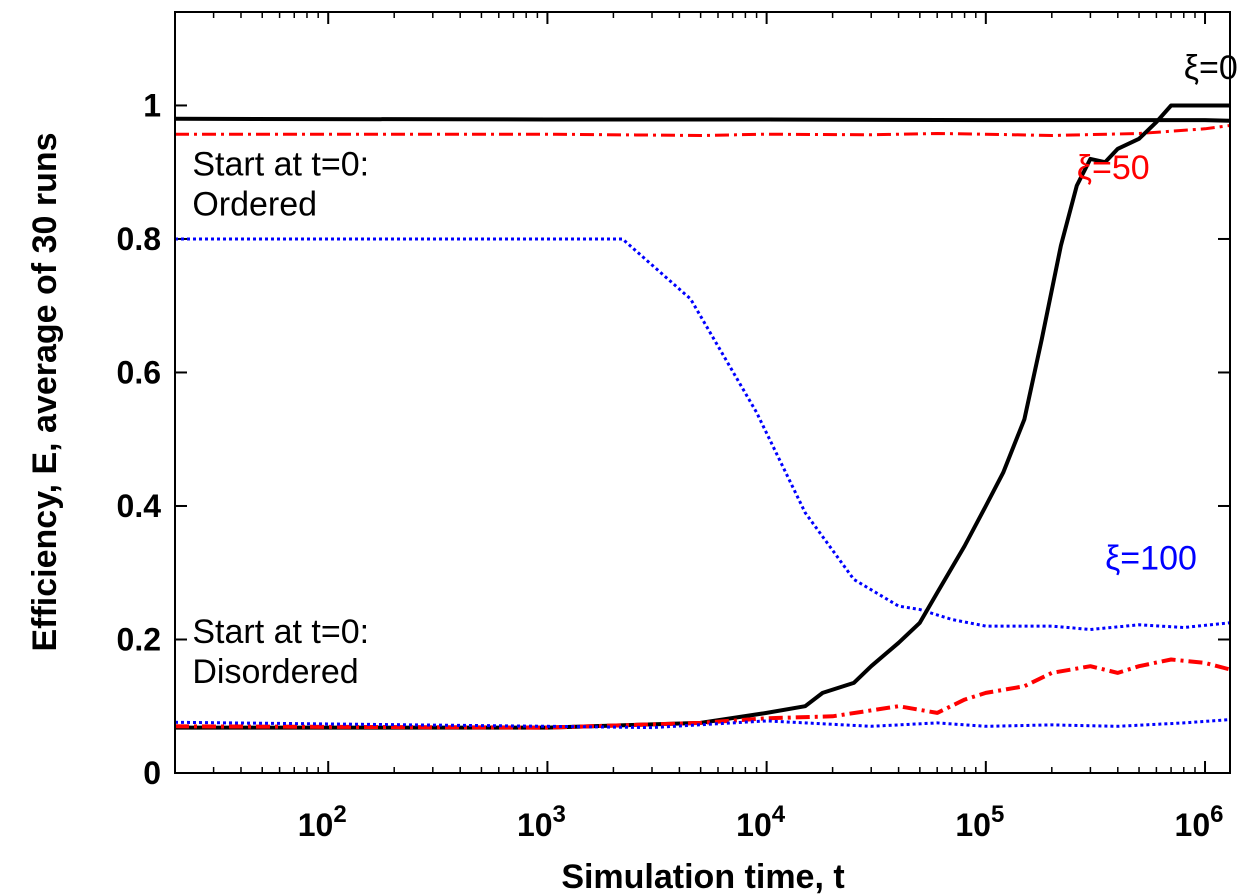 This screenshot has height=895, width=1246. I want to click on y-tick-label: 0.6, so click(139, 372).